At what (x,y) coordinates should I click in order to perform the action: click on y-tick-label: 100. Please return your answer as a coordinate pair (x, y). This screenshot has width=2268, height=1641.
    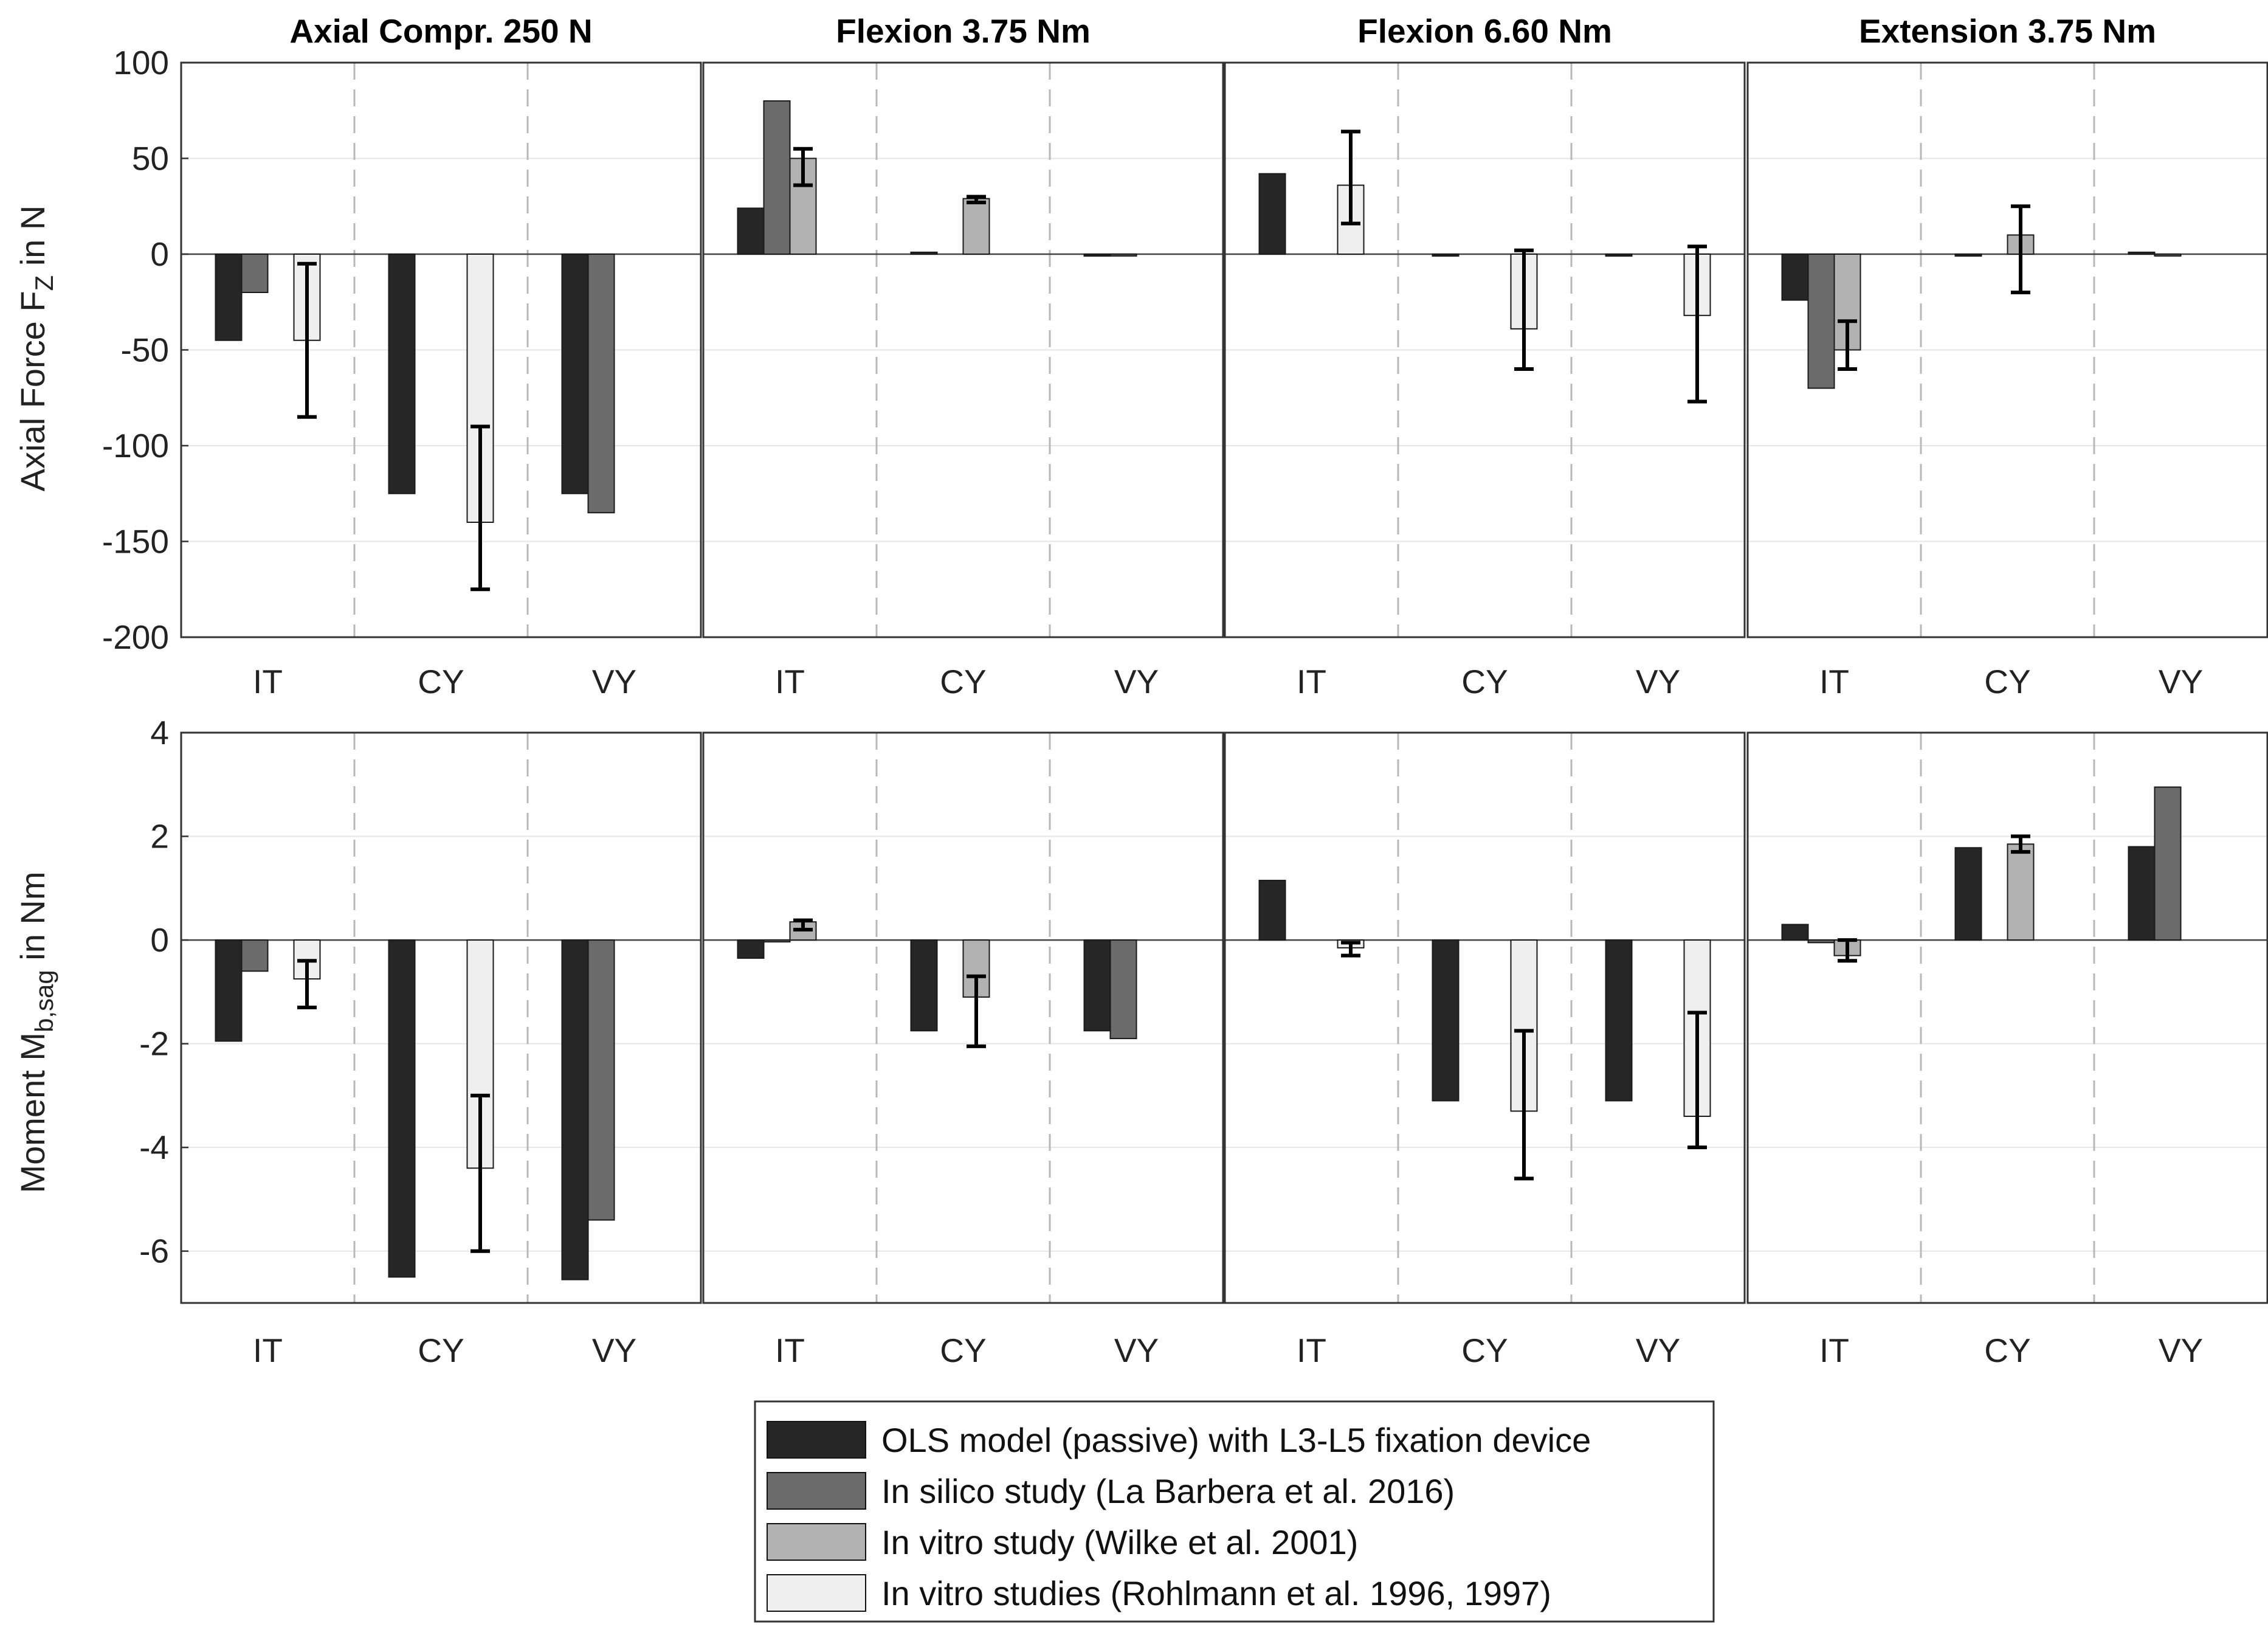
    Looking at the image, I should click on (141, 62).